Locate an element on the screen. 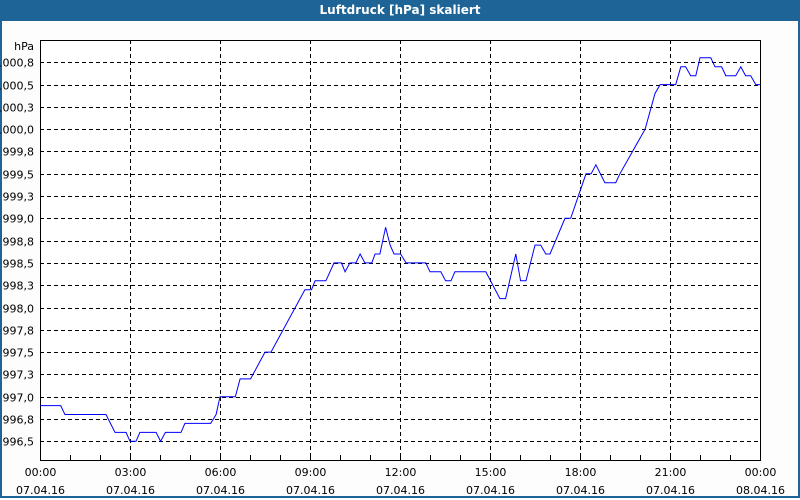 The image size is (800, 500). x-tick-time: 12:00 is located at coordinates (401, 472).